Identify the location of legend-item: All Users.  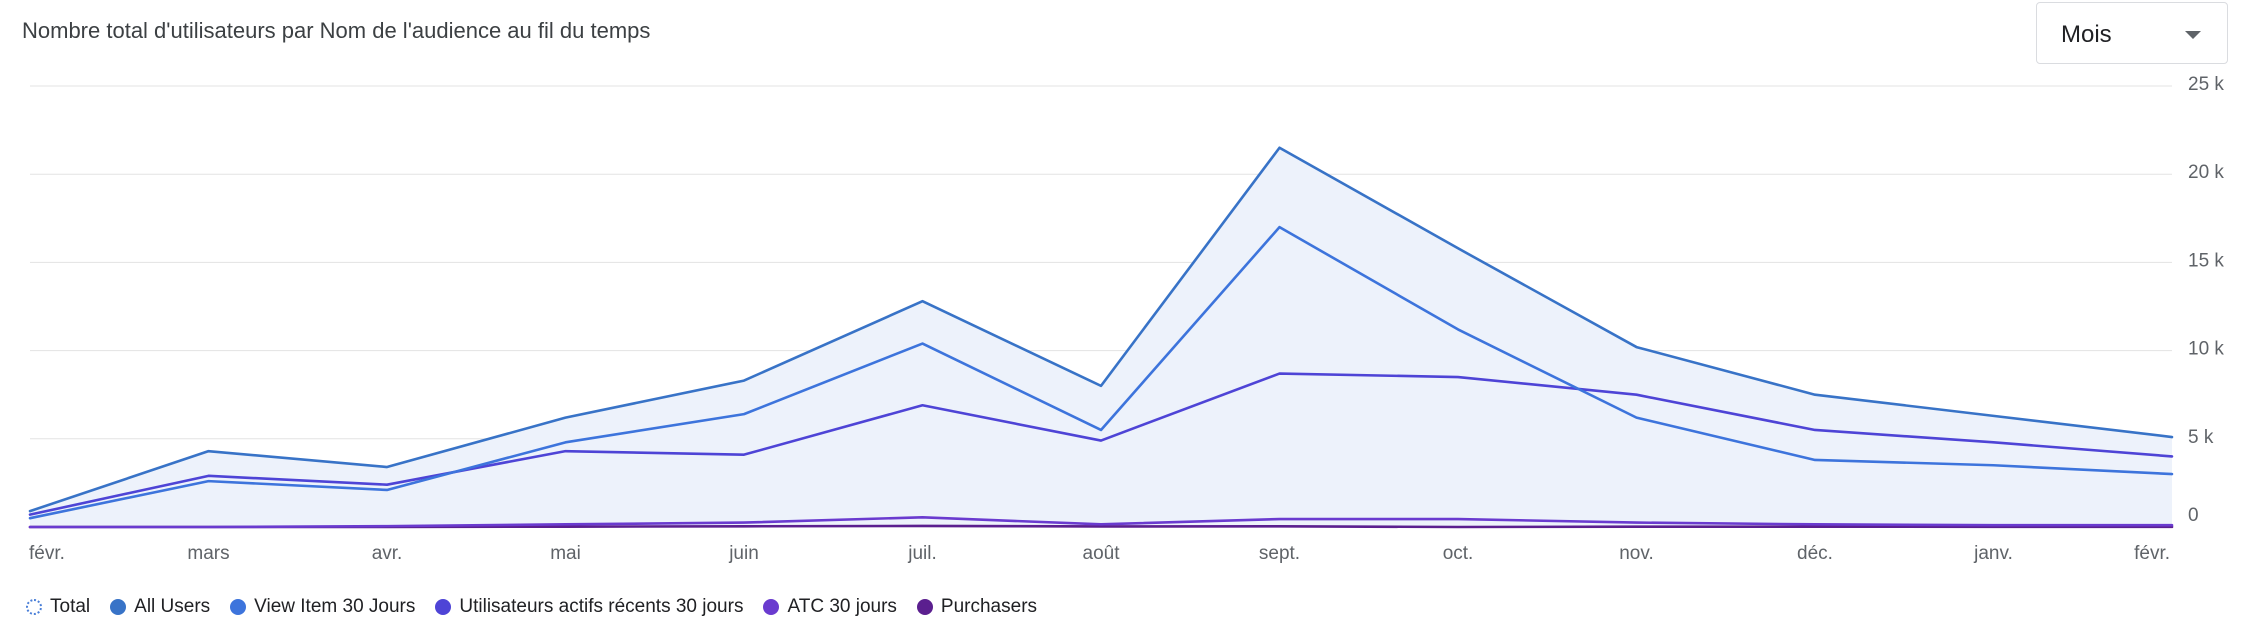
(160, 607).